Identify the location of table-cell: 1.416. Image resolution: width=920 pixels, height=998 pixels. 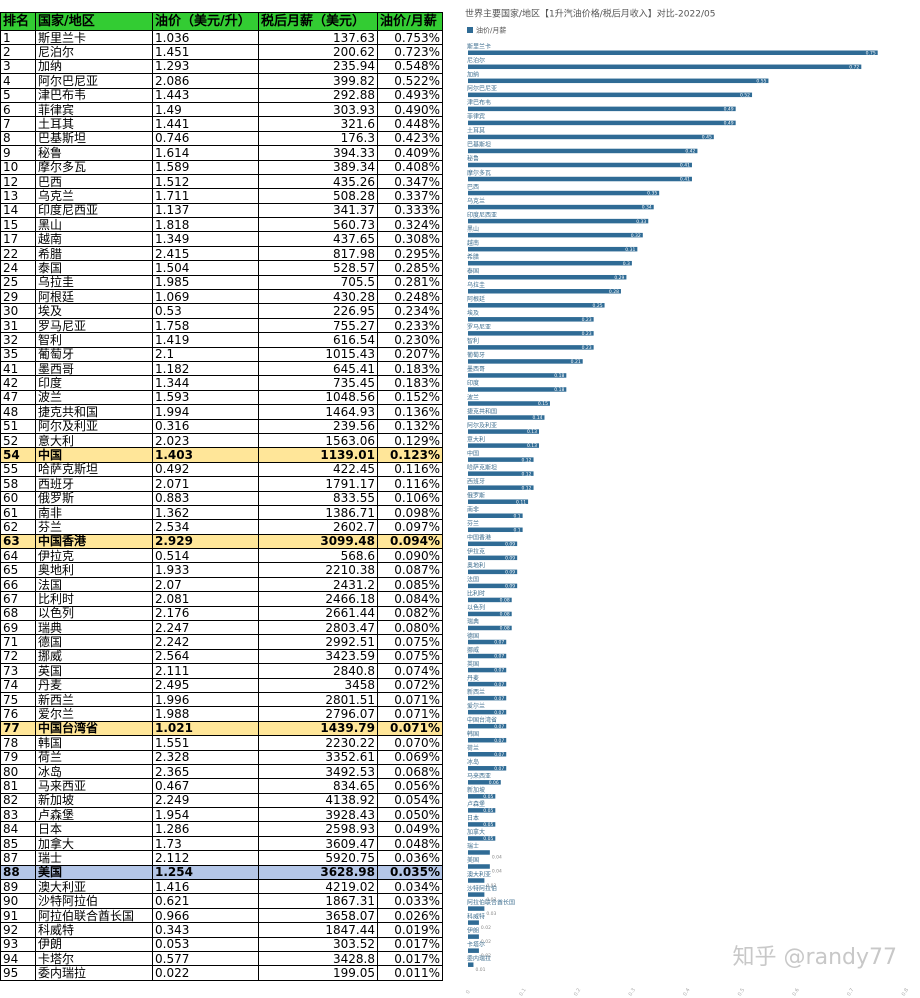
(205, 887).